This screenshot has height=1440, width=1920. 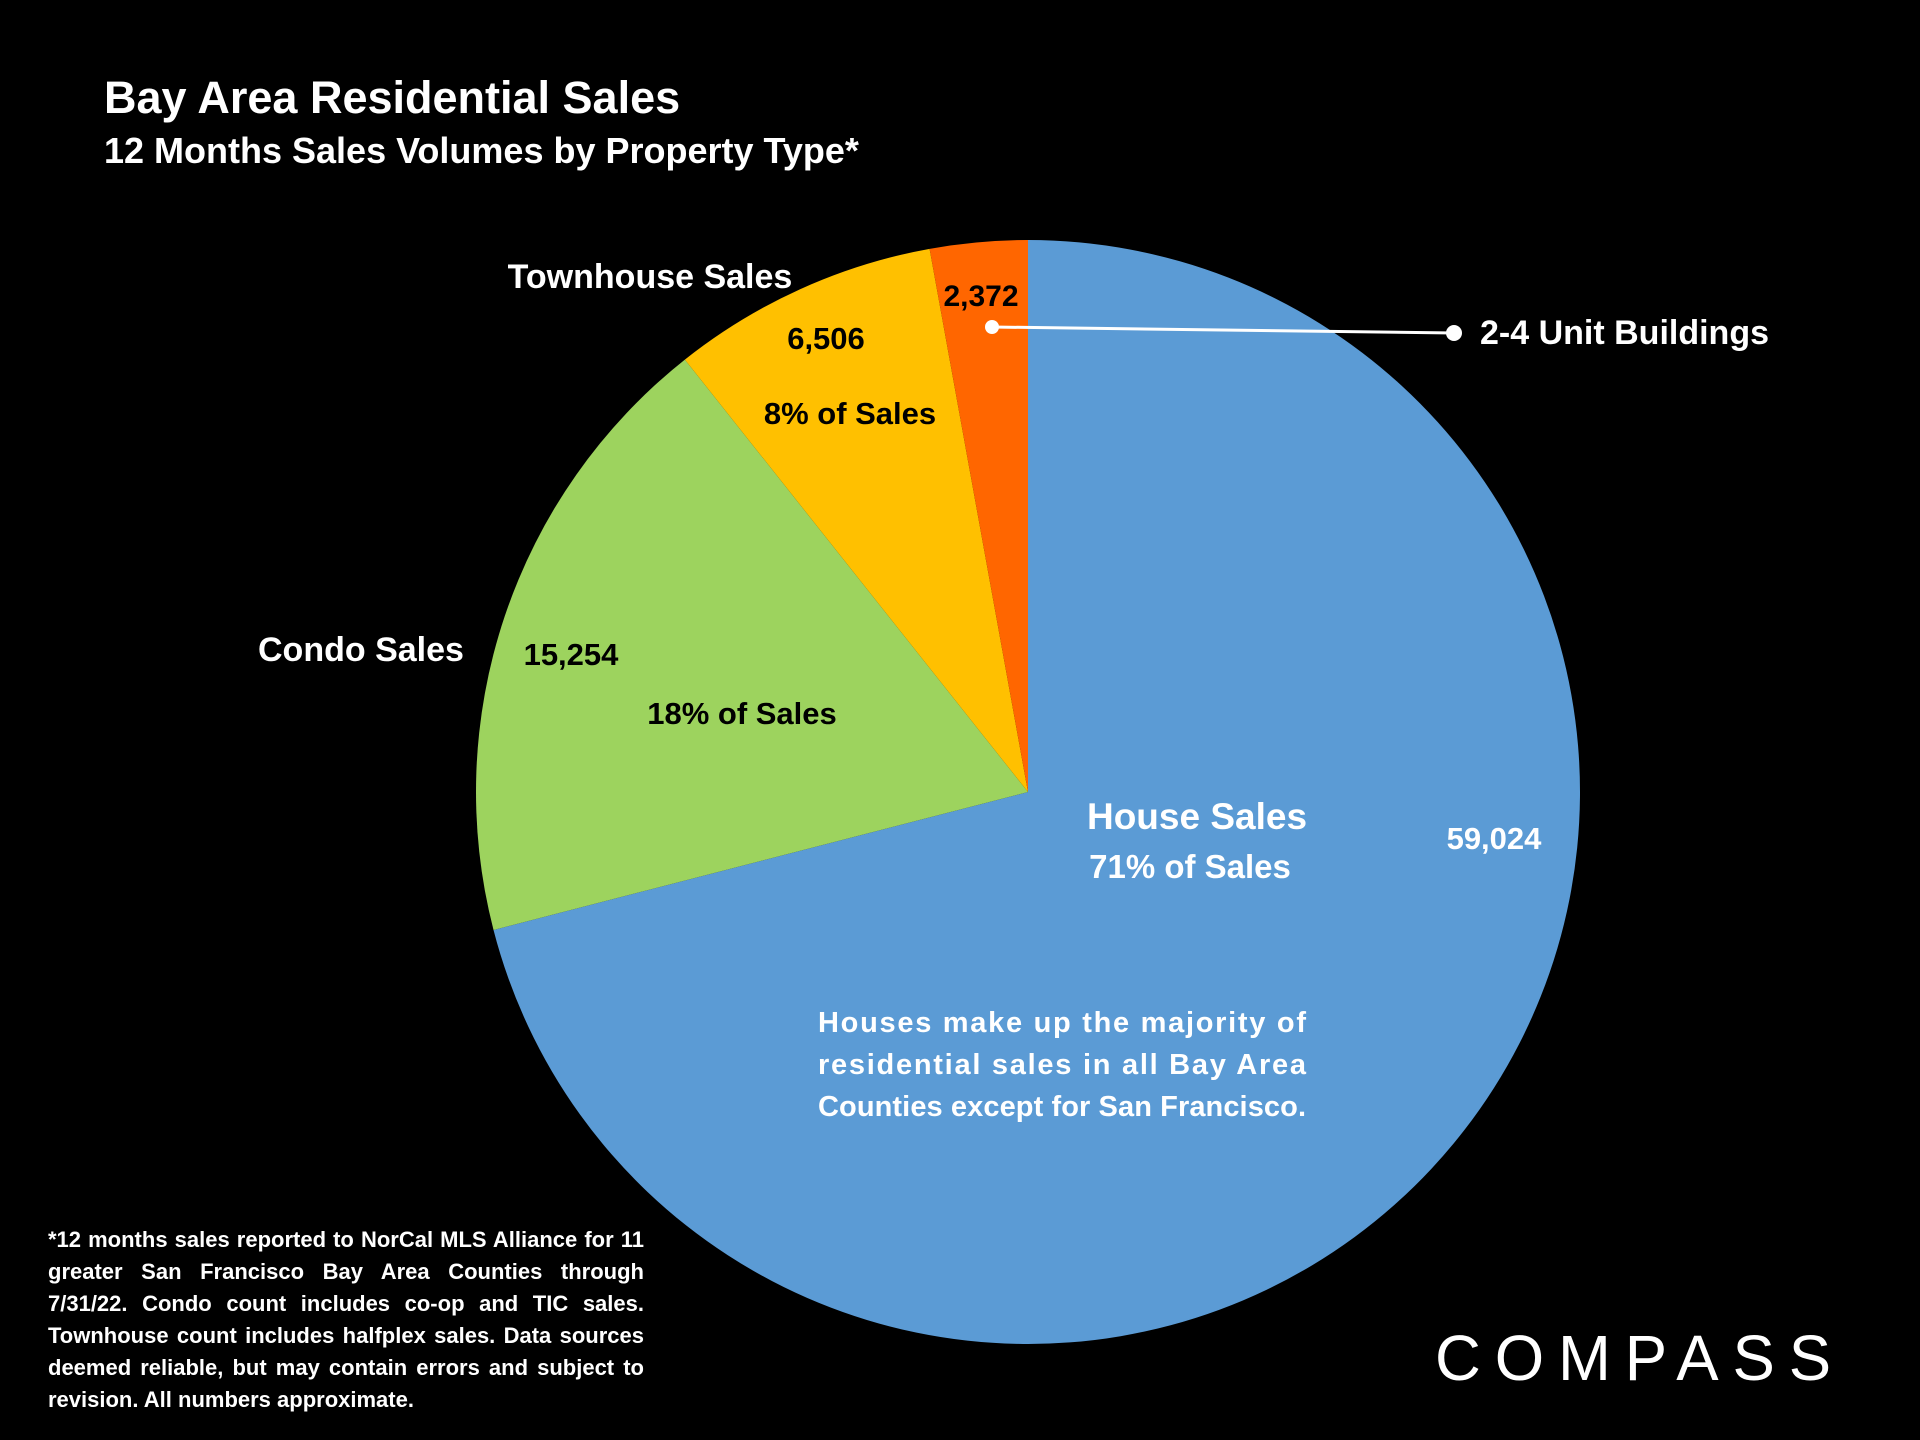 I want to click on units-value-label: 2,372, so click(x=980, y=296).